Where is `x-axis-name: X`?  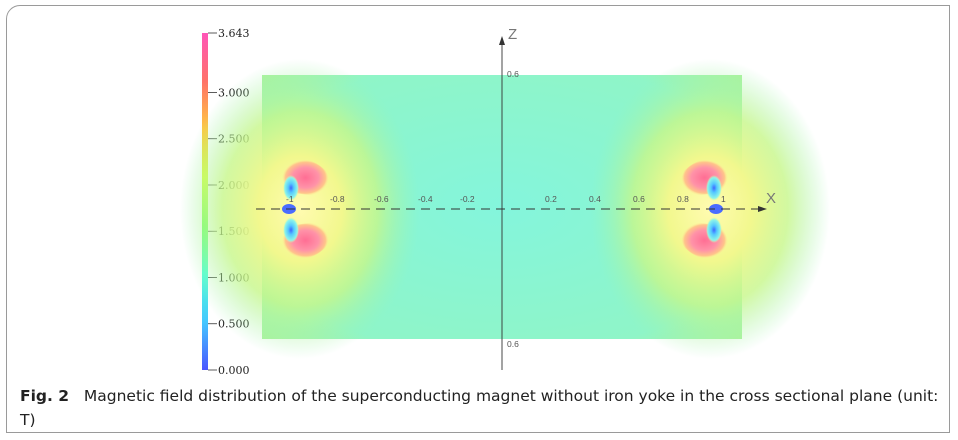 x-axis-name: X is located at coordinates (771, 198).